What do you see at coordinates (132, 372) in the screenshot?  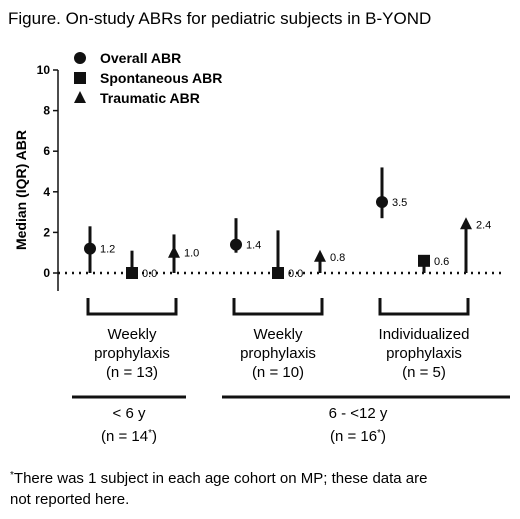 I see `group-label-line: (n = 13)` at bounding box center [132, 372].